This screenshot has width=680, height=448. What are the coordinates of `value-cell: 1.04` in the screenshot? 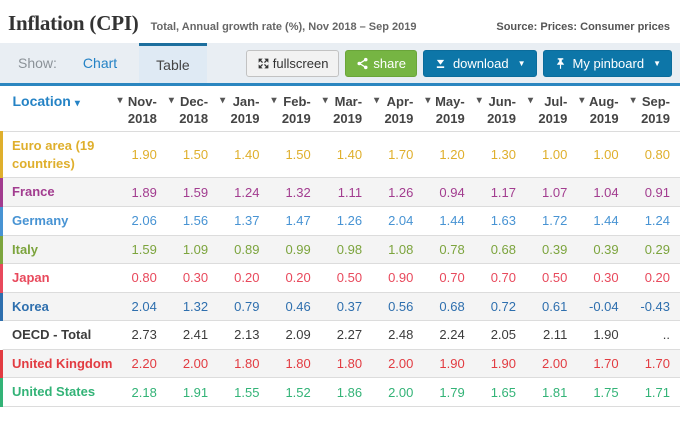 It's located at (606, 192).